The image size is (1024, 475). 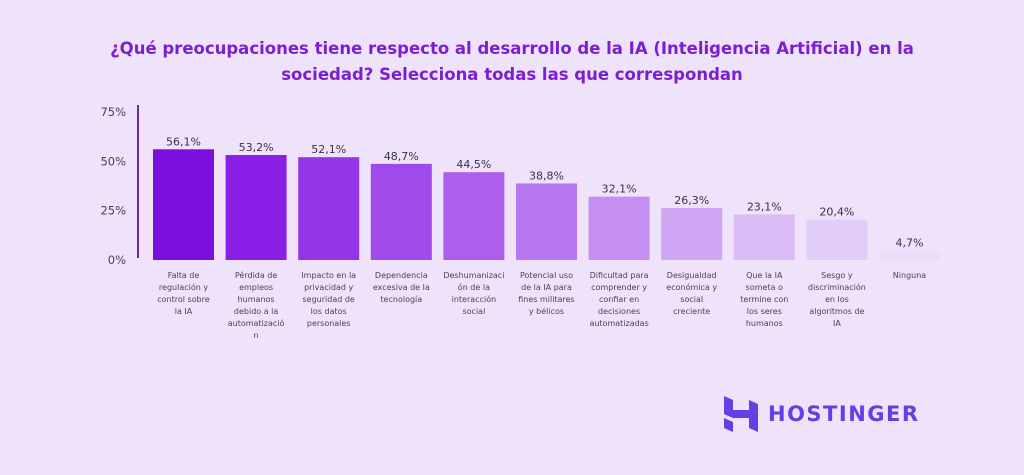 What do you see at coordinates (113, 211) in the screenshot?
I see `y-tick-label: 25%` at bounding box center [113, 211].